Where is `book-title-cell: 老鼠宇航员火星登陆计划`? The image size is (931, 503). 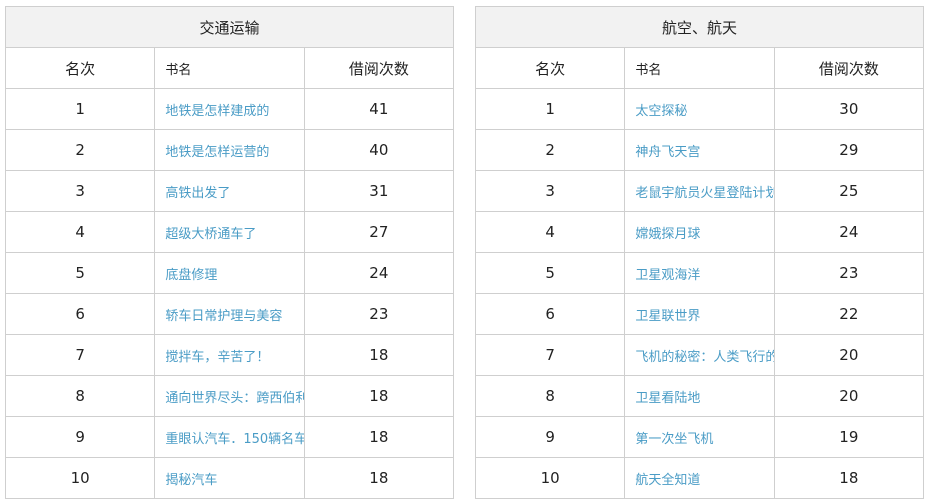
book-title-cell: 老鼠宇航员火星登陆计划 is located at coordinates (699, 191).